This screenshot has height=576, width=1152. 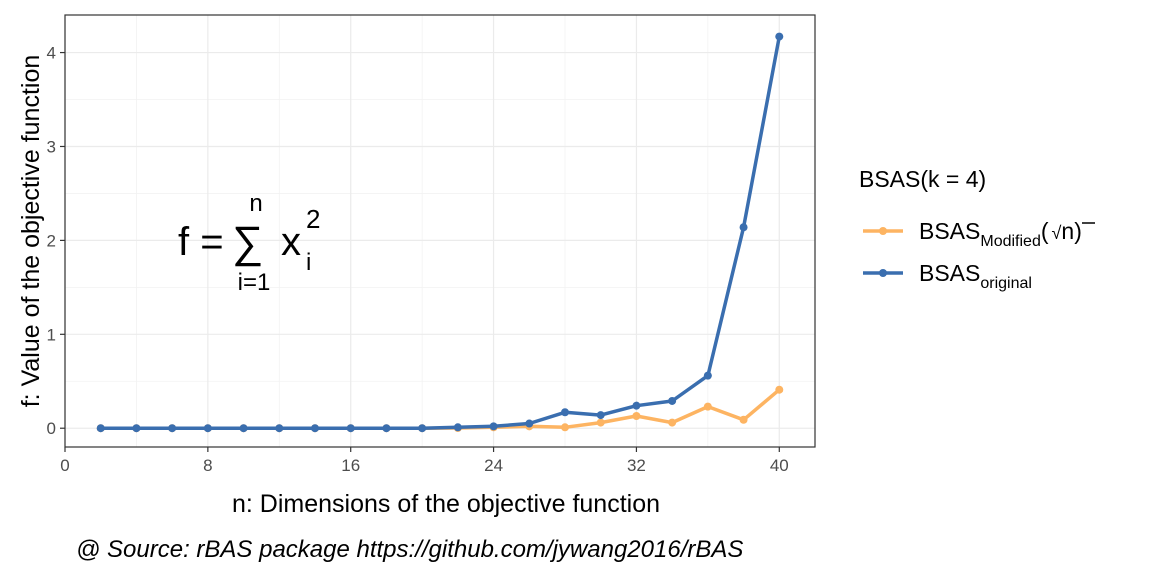 I want to click on x-tick-label: 32, so click(x=636, y=465).